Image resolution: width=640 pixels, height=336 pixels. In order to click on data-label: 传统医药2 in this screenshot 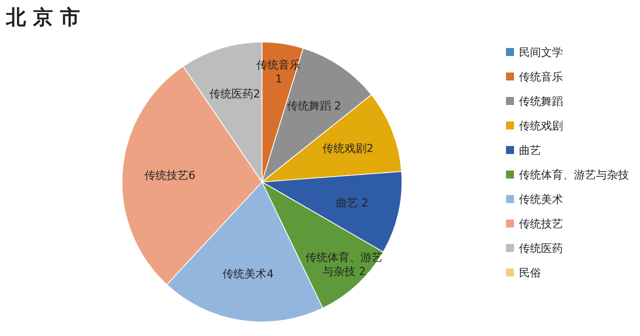, I will do `click(234, 94)`.